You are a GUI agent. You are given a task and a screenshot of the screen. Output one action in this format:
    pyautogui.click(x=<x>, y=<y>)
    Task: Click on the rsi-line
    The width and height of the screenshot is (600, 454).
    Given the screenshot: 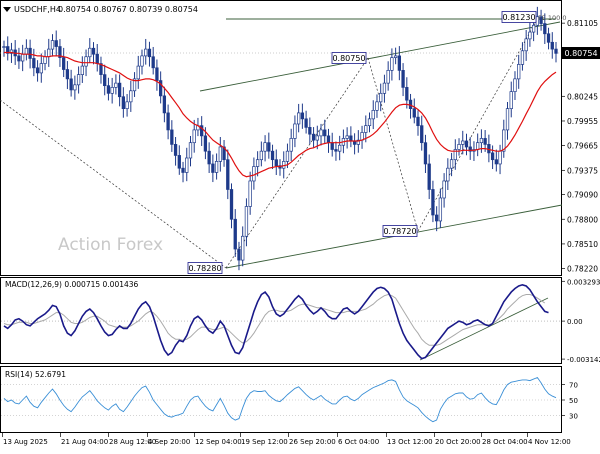 What is the action you would take?
    pyautogui.click(x=280, y=399)
    